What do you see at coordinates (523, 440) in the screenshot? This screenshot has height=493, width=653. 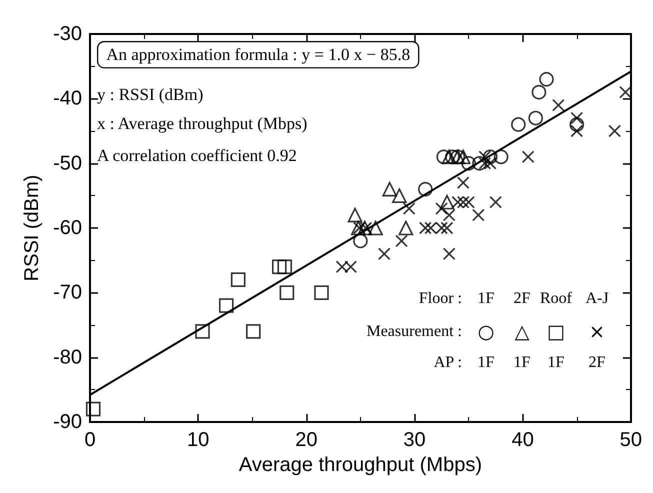 I see `x-tick-label: 40` at bounding box center [523, 440].